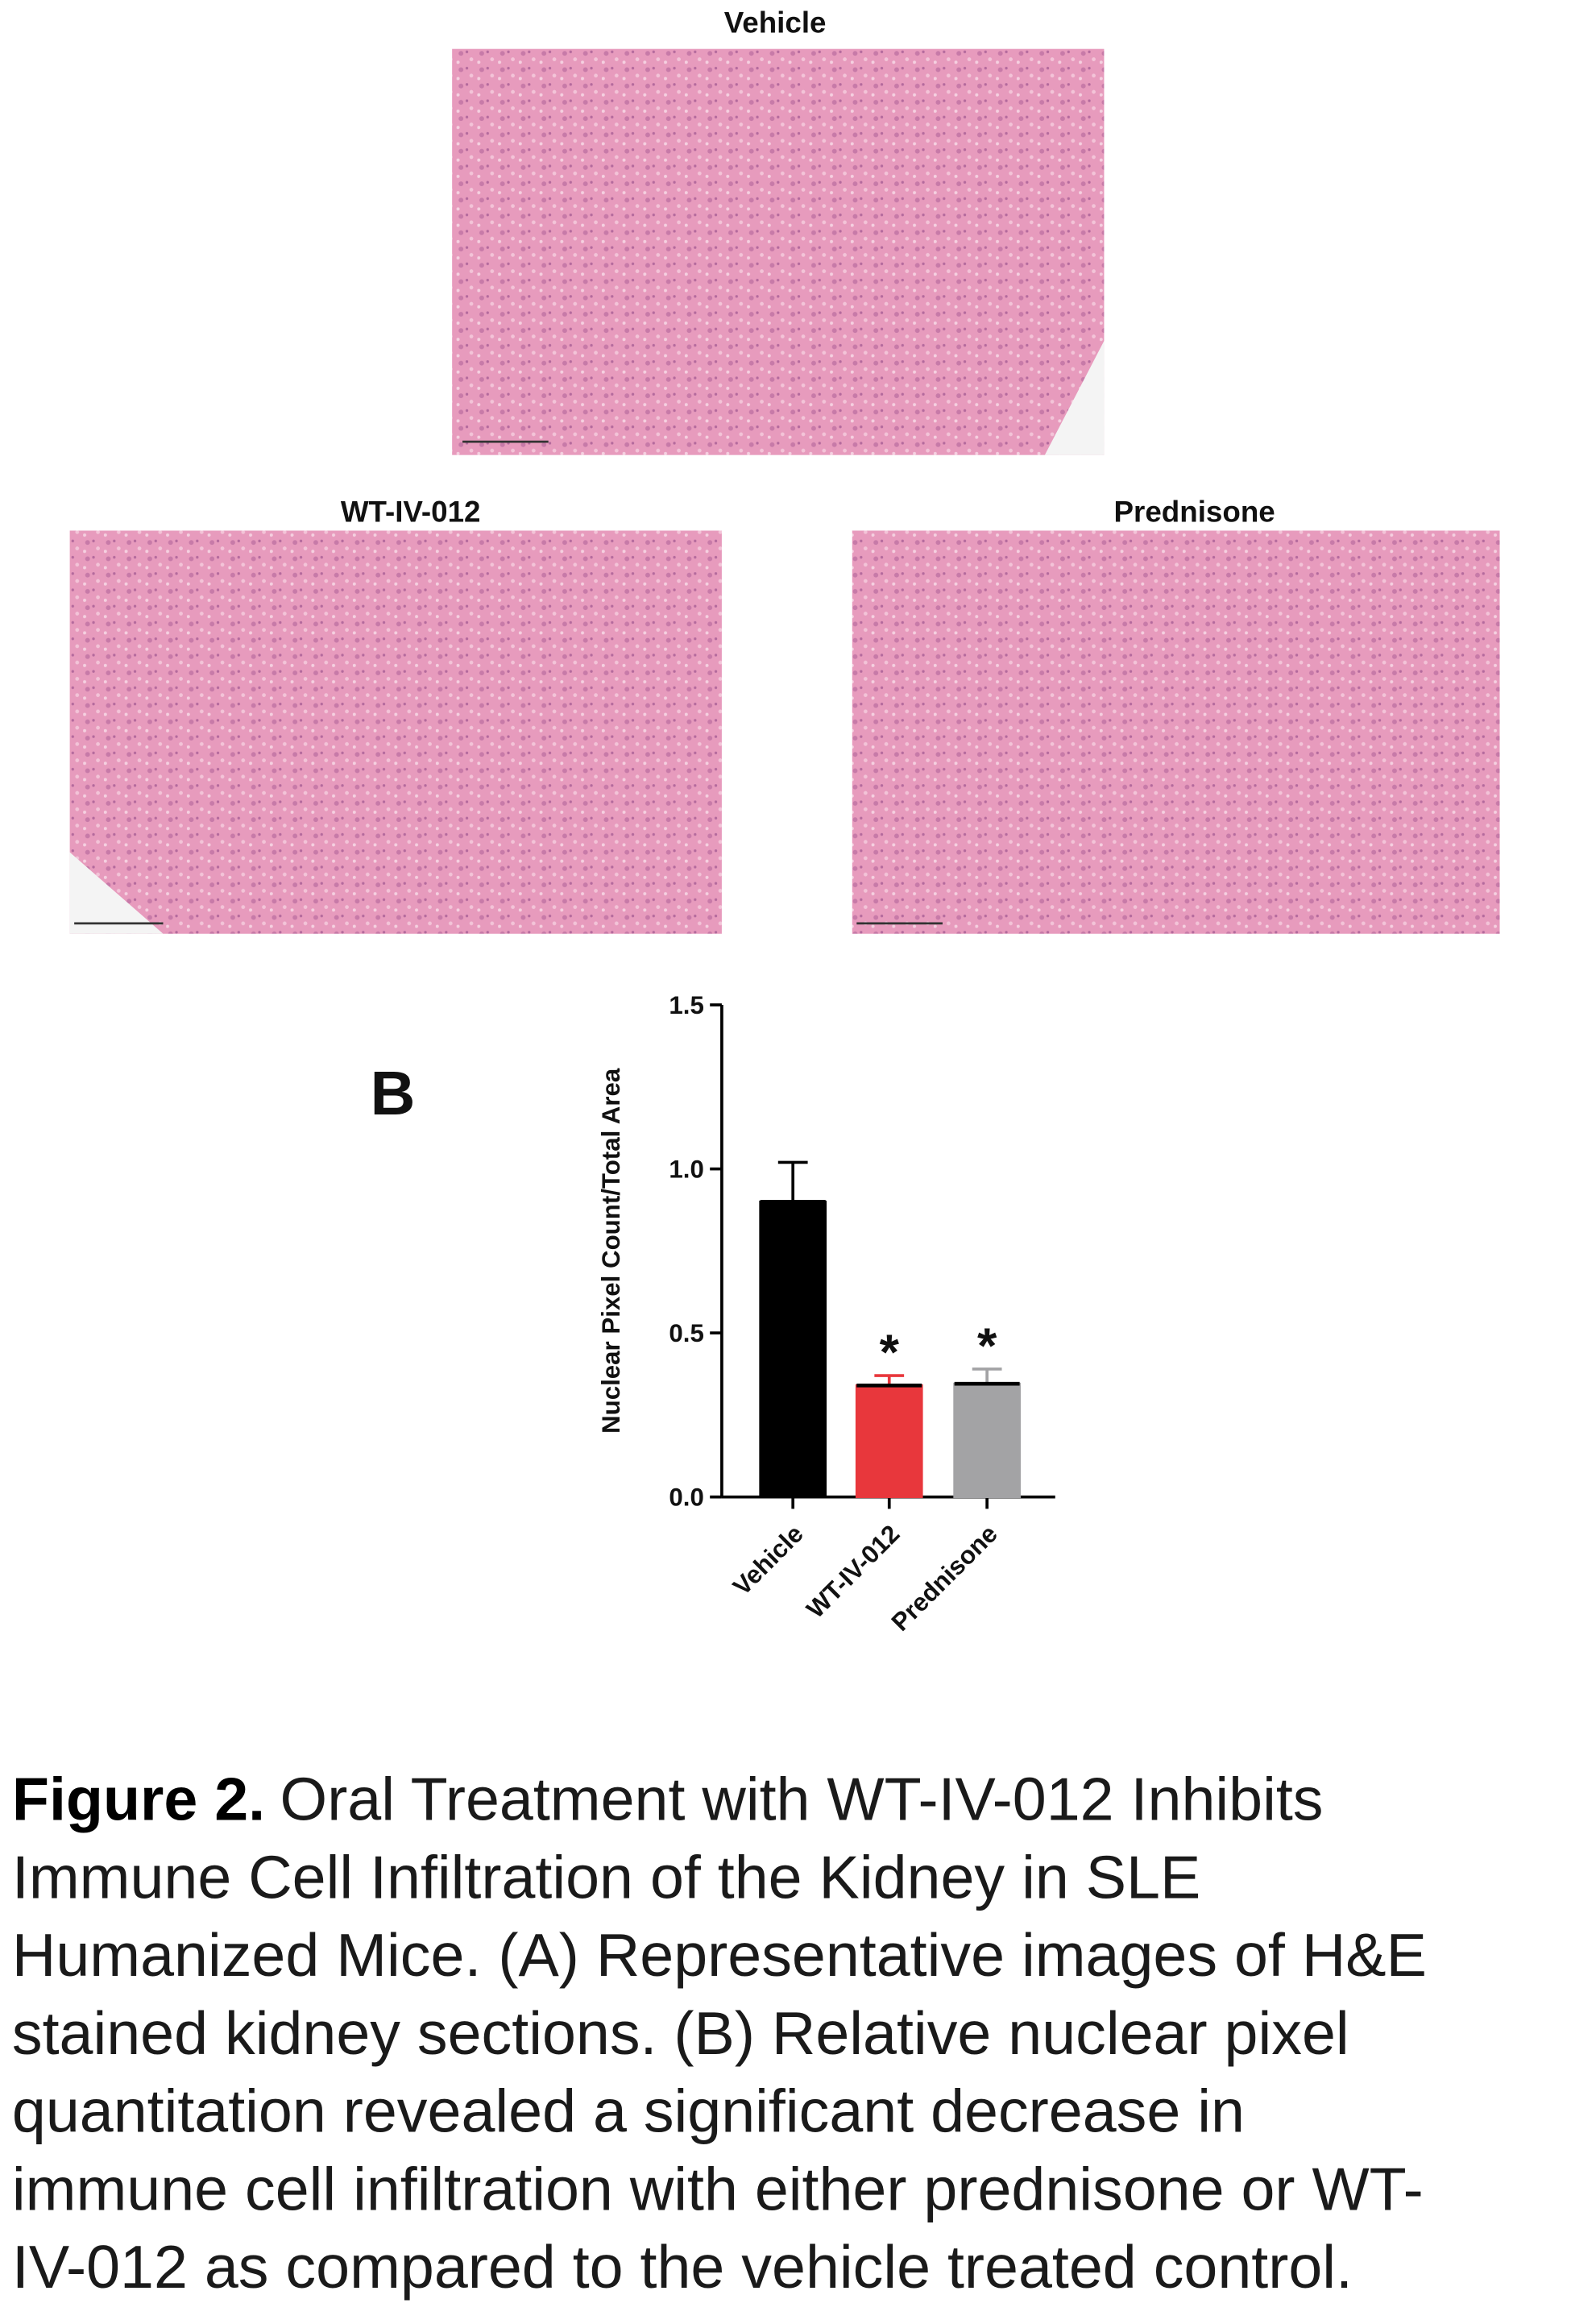 This screenshot has width=1571, height=2324. I want to click on panel-title: Prednisone, so click(1194, 511).